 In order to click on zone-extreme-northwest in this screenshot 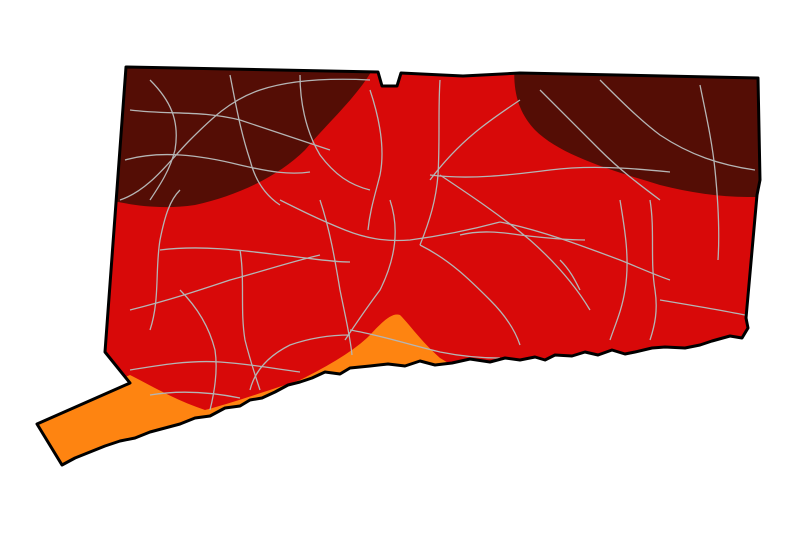, I will do `click(244, 137)`.